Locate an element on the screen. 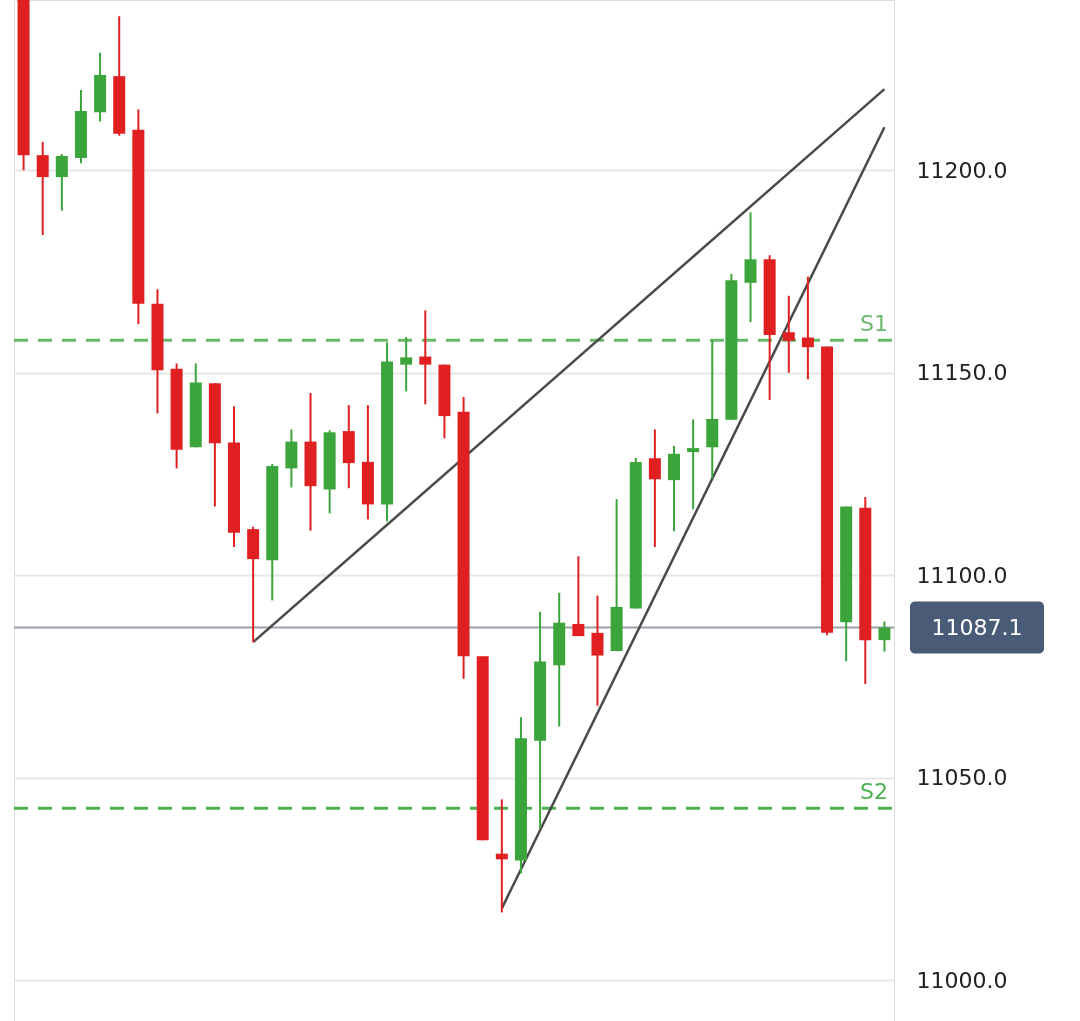 The image size is (1080, 1021). y-tick-label: 11150.0 is located at coordinates (962, 373).